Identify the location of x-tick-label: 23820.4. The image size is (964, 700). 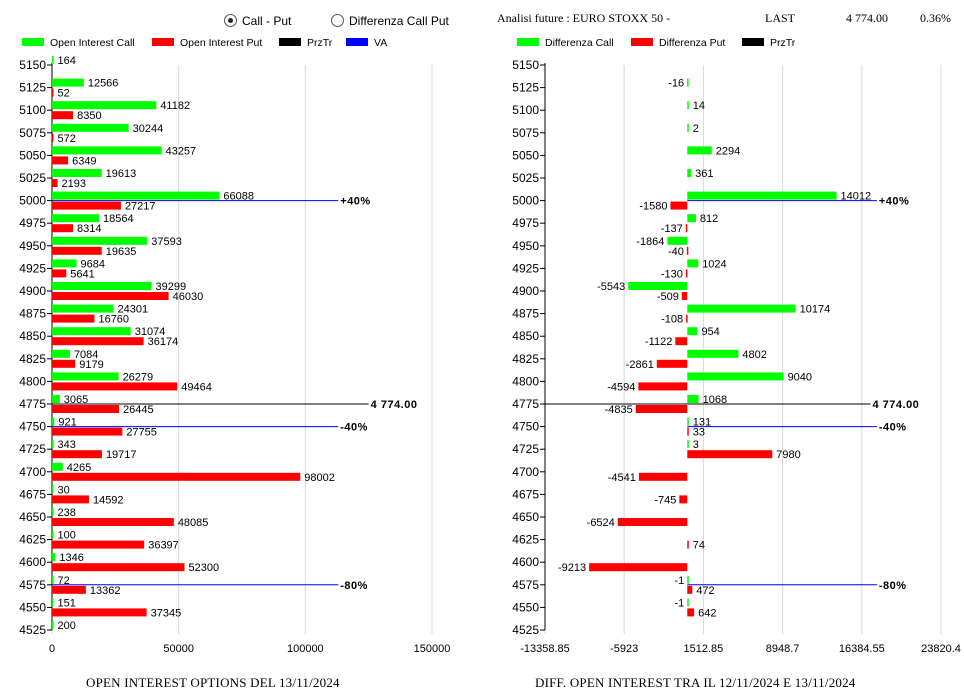
(941, 649).